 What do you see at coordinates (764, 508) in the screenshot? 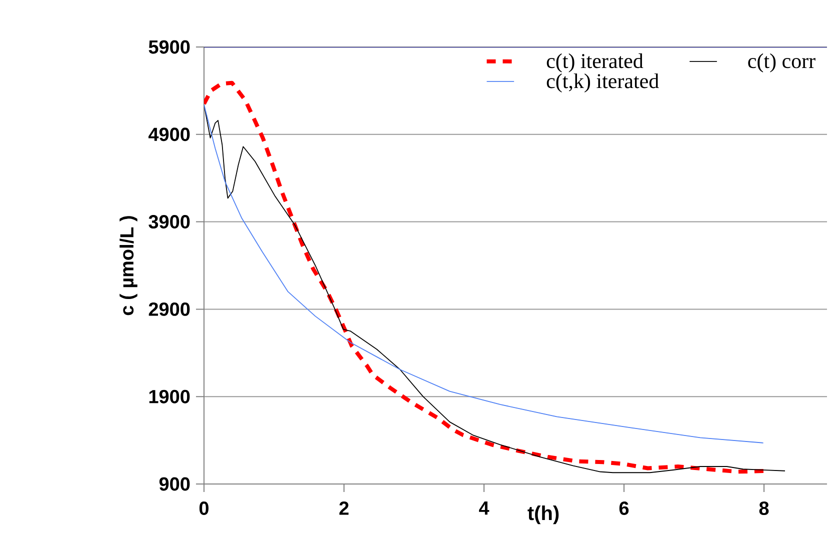
I see `x-tick-label: 8` at bounding box center [764, 508].